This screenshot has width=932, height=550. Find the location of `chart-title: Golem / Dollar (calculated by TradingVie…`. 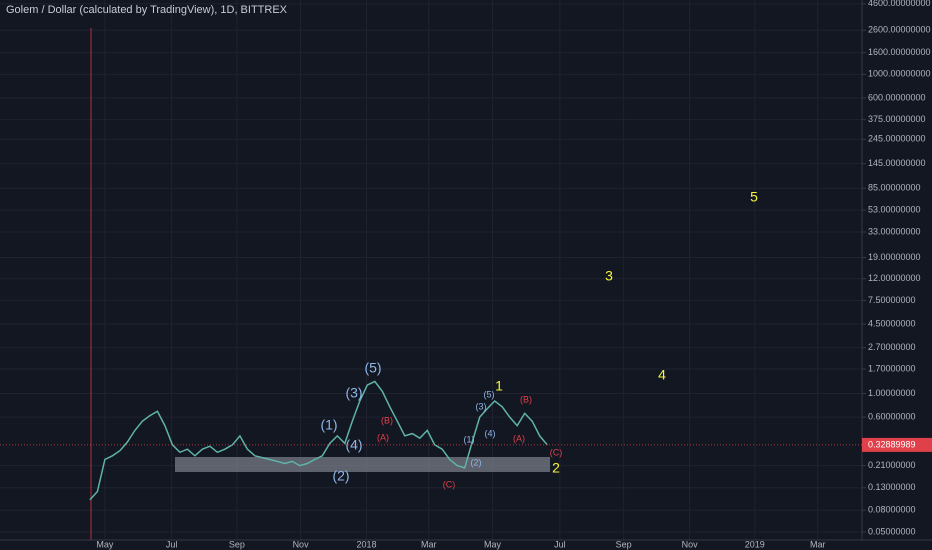

chart-title: Golem / Dollar (calculated by TradingVie… is located at coordinates (147, 10).